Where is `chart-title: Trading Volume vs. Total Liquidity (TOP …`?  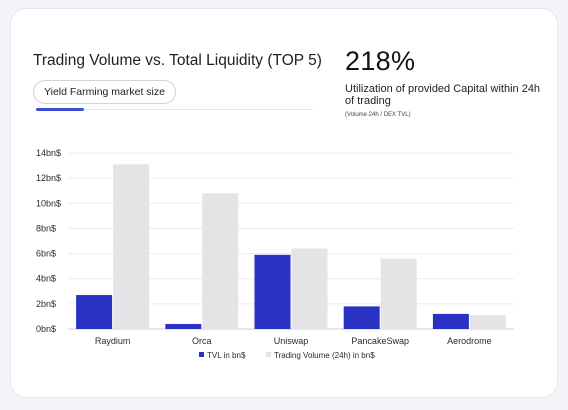
chart-title: Trading Volume vs. Total Liquidity (TOP … is located at coordinates (177, 60).